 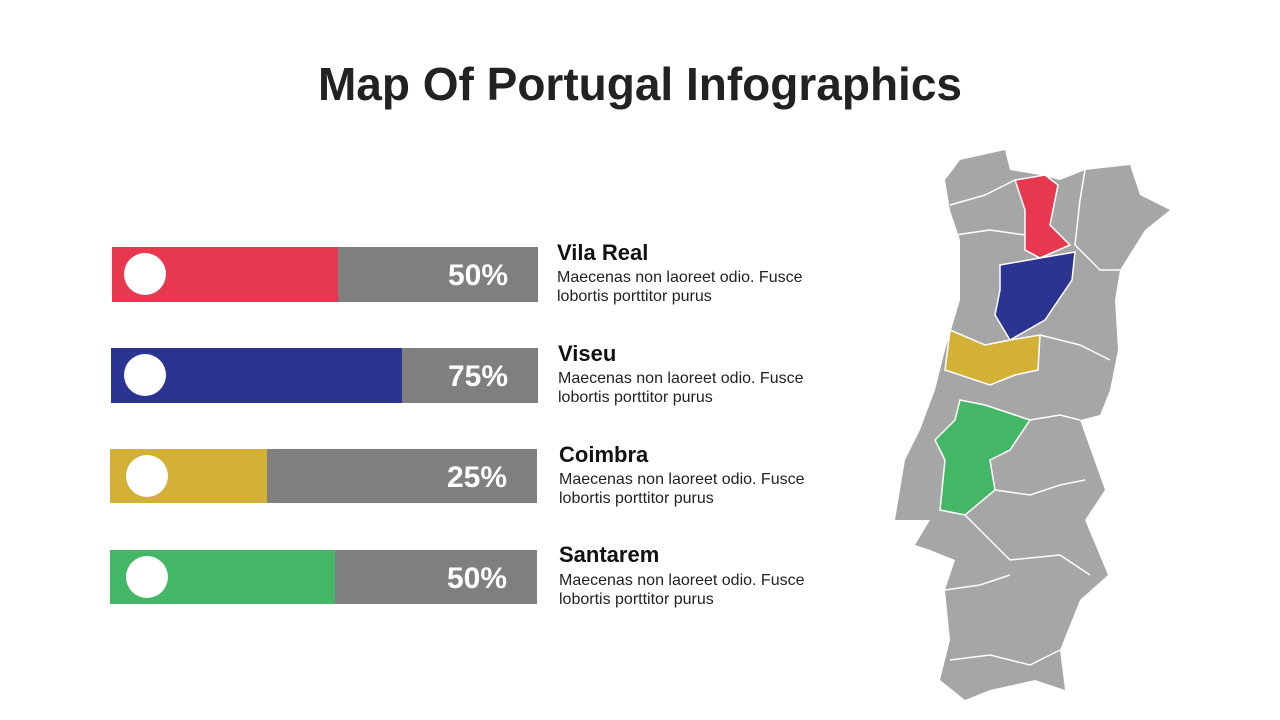 What do you see at coordinates (992, 357) in the screenshot?
I see `region-coimbra` at bounding box center [992, 357].